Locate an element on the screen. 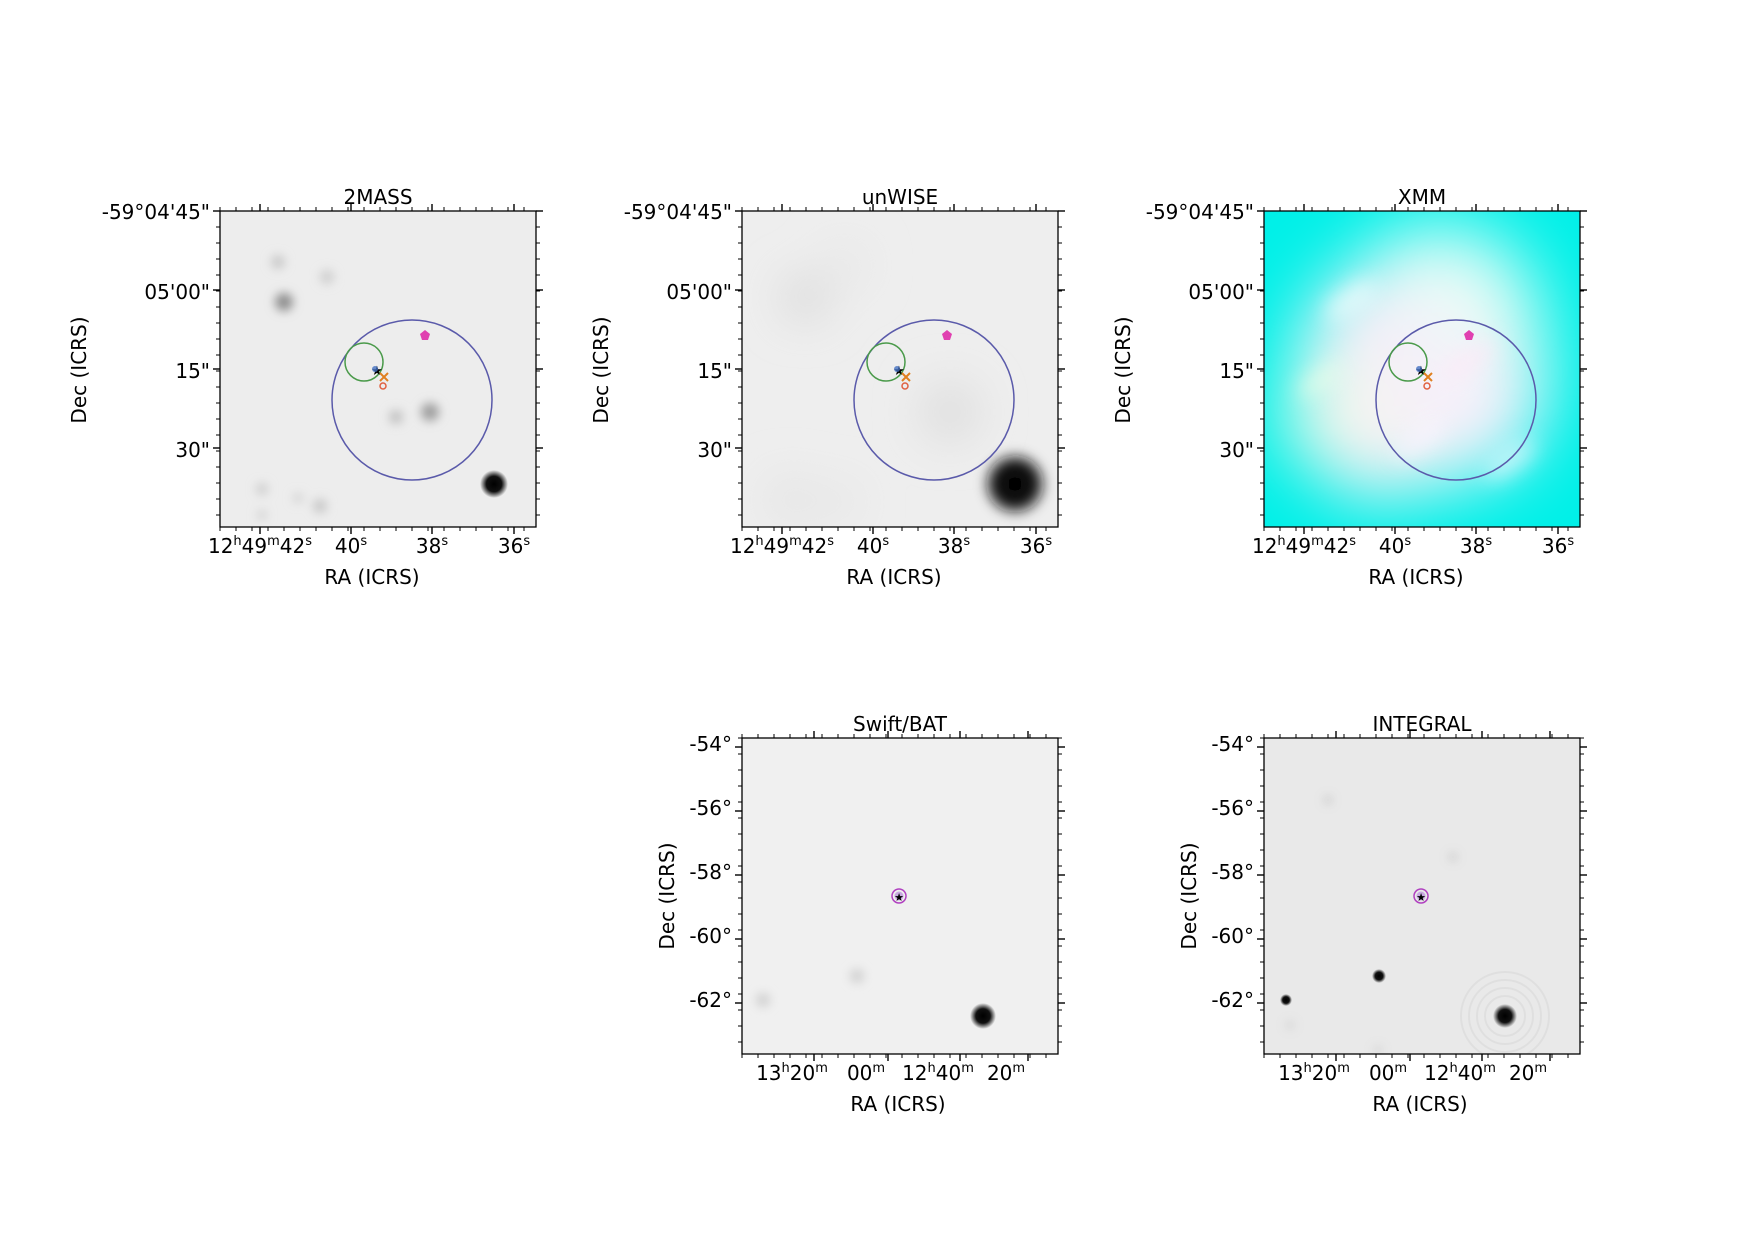 This screenshot has width=1750, height=1250. sky-image is located at coordinates (900, 369).